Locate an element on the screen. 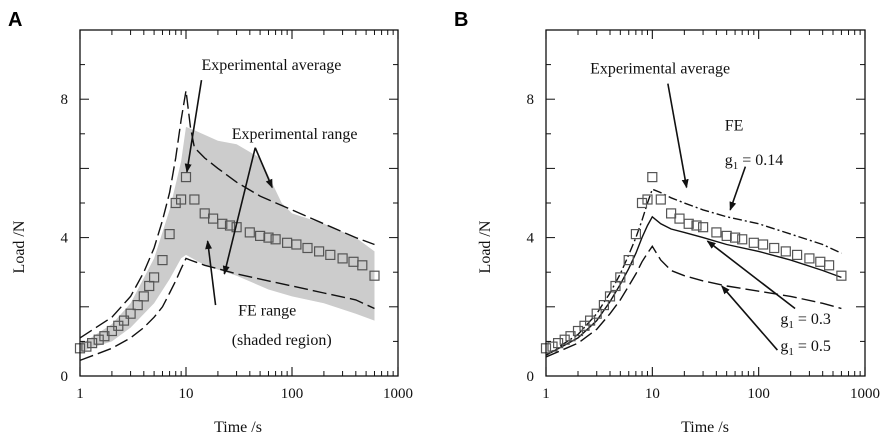 The image size is (882, 440). panel-b-annotation-0-arrow is located at coordinates (678, 136).